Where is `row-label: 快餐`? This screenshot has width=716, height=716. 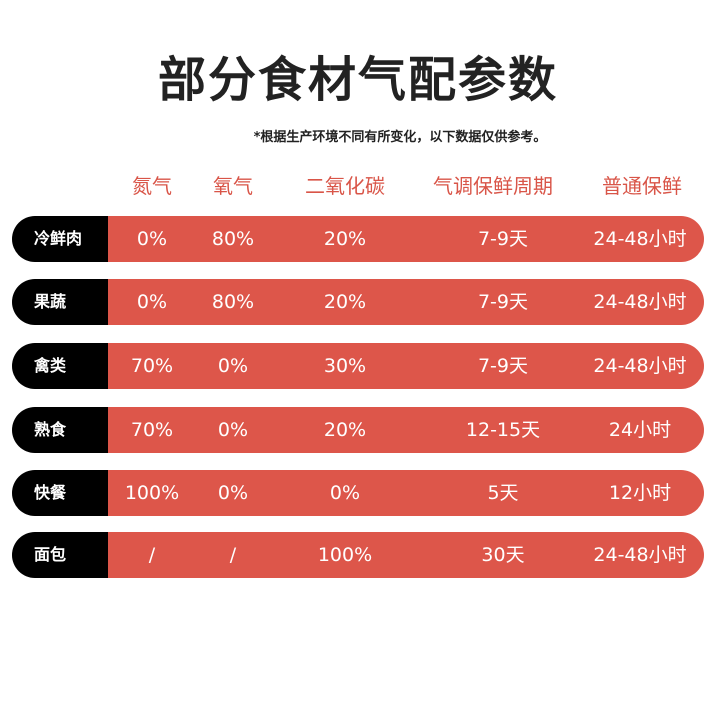
row-label: 快餐 is located at coordinates (60, 493).